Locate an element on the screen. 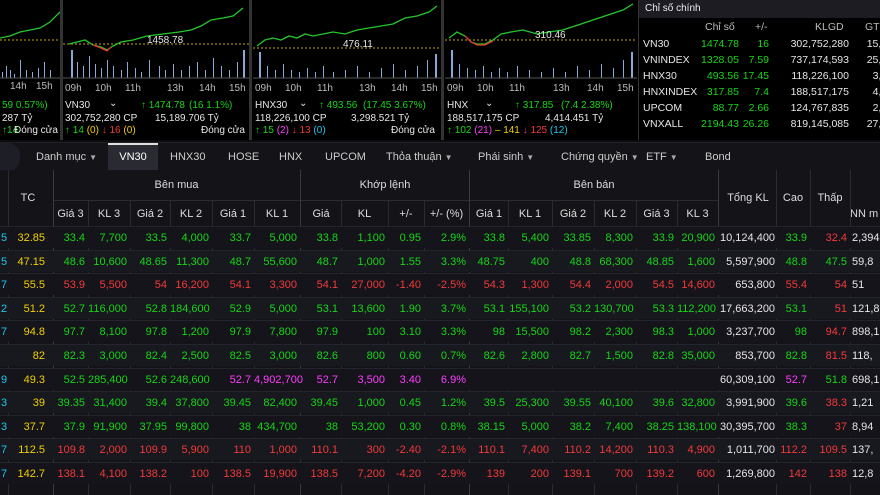  high-price: 39.6 is located at coordinates (796, 403).